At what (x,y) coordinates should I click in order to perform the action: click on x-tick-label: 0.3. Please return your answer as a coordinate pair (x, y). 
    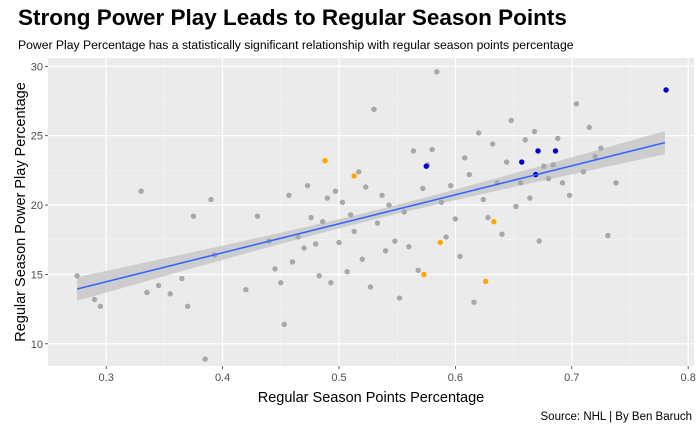
    Looking at the image, I should click on (106, 378).